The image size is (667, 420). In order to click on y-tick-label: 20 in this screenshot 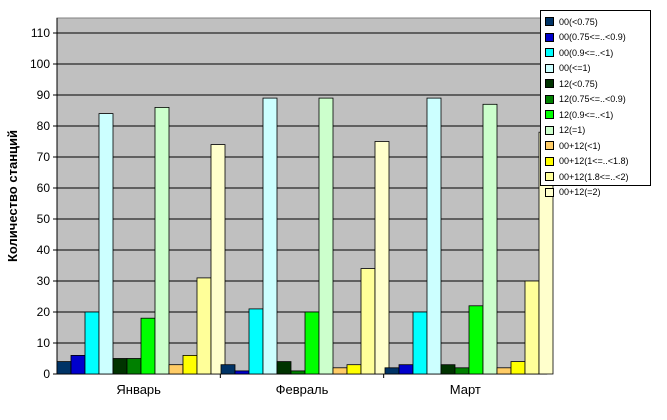, I will do `click(44, 312)`.